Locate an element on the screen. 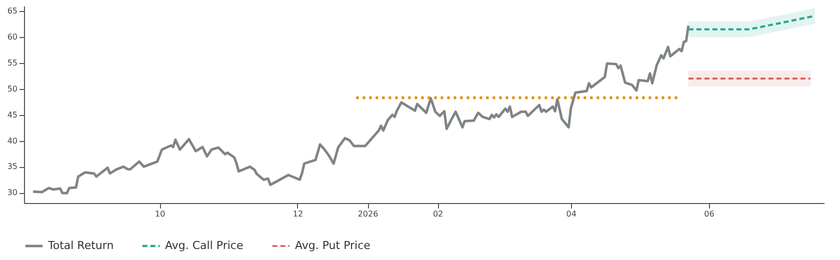 The width and height of the screenshot is (840, 260). y-tick-label: 65 is located at coordinates (12, 11).